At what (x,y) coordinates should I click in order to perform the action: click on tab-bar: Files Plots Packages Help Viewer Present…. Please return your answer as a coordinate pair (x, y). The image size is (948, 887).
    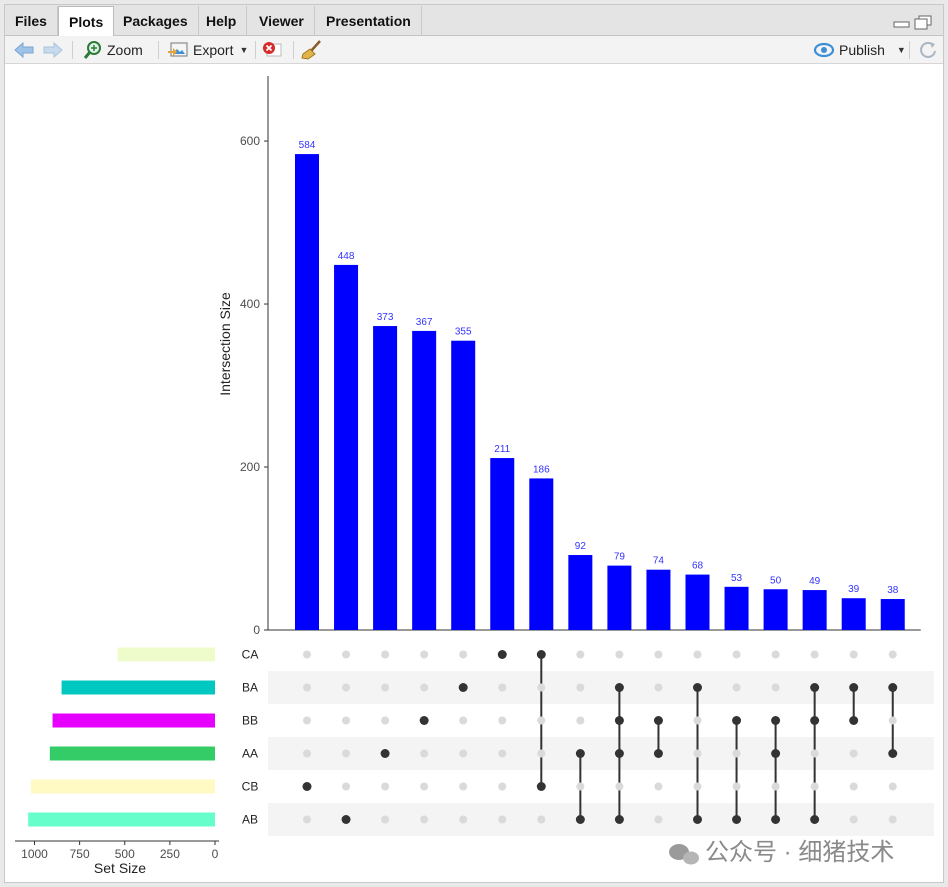
    Looking at the image, I should click on (474, 21).